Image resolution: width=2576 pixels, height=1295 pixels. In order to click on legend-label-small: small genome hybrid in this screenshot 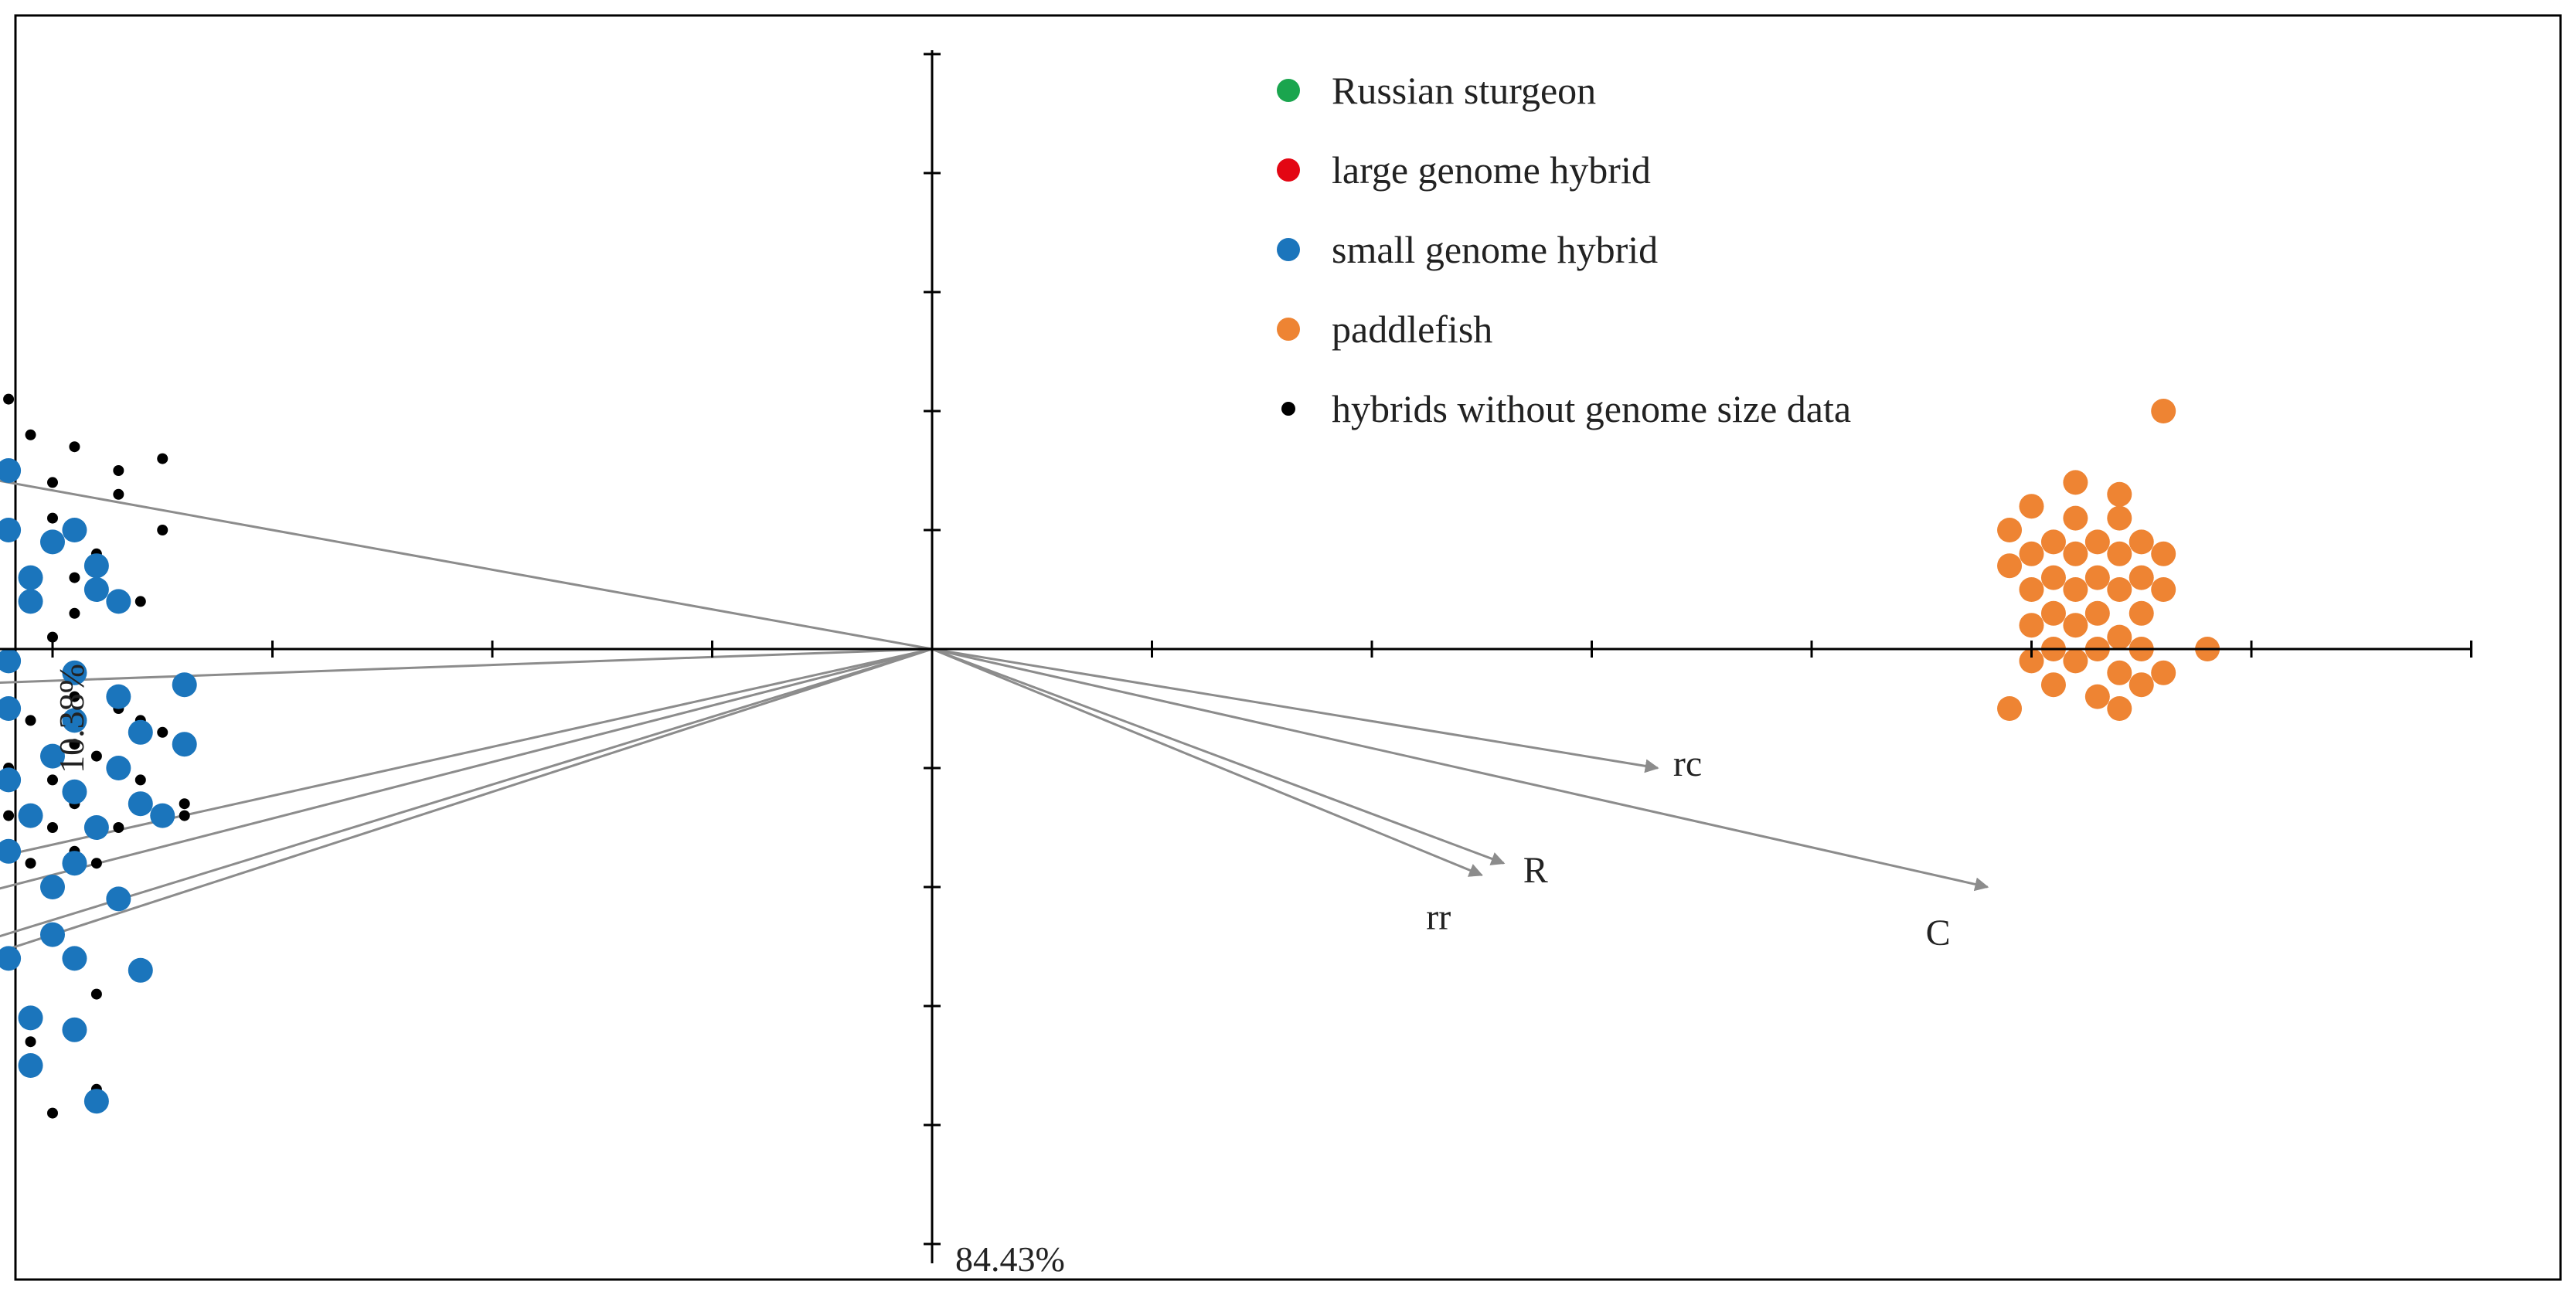, I will do `click(1495, 249)`.